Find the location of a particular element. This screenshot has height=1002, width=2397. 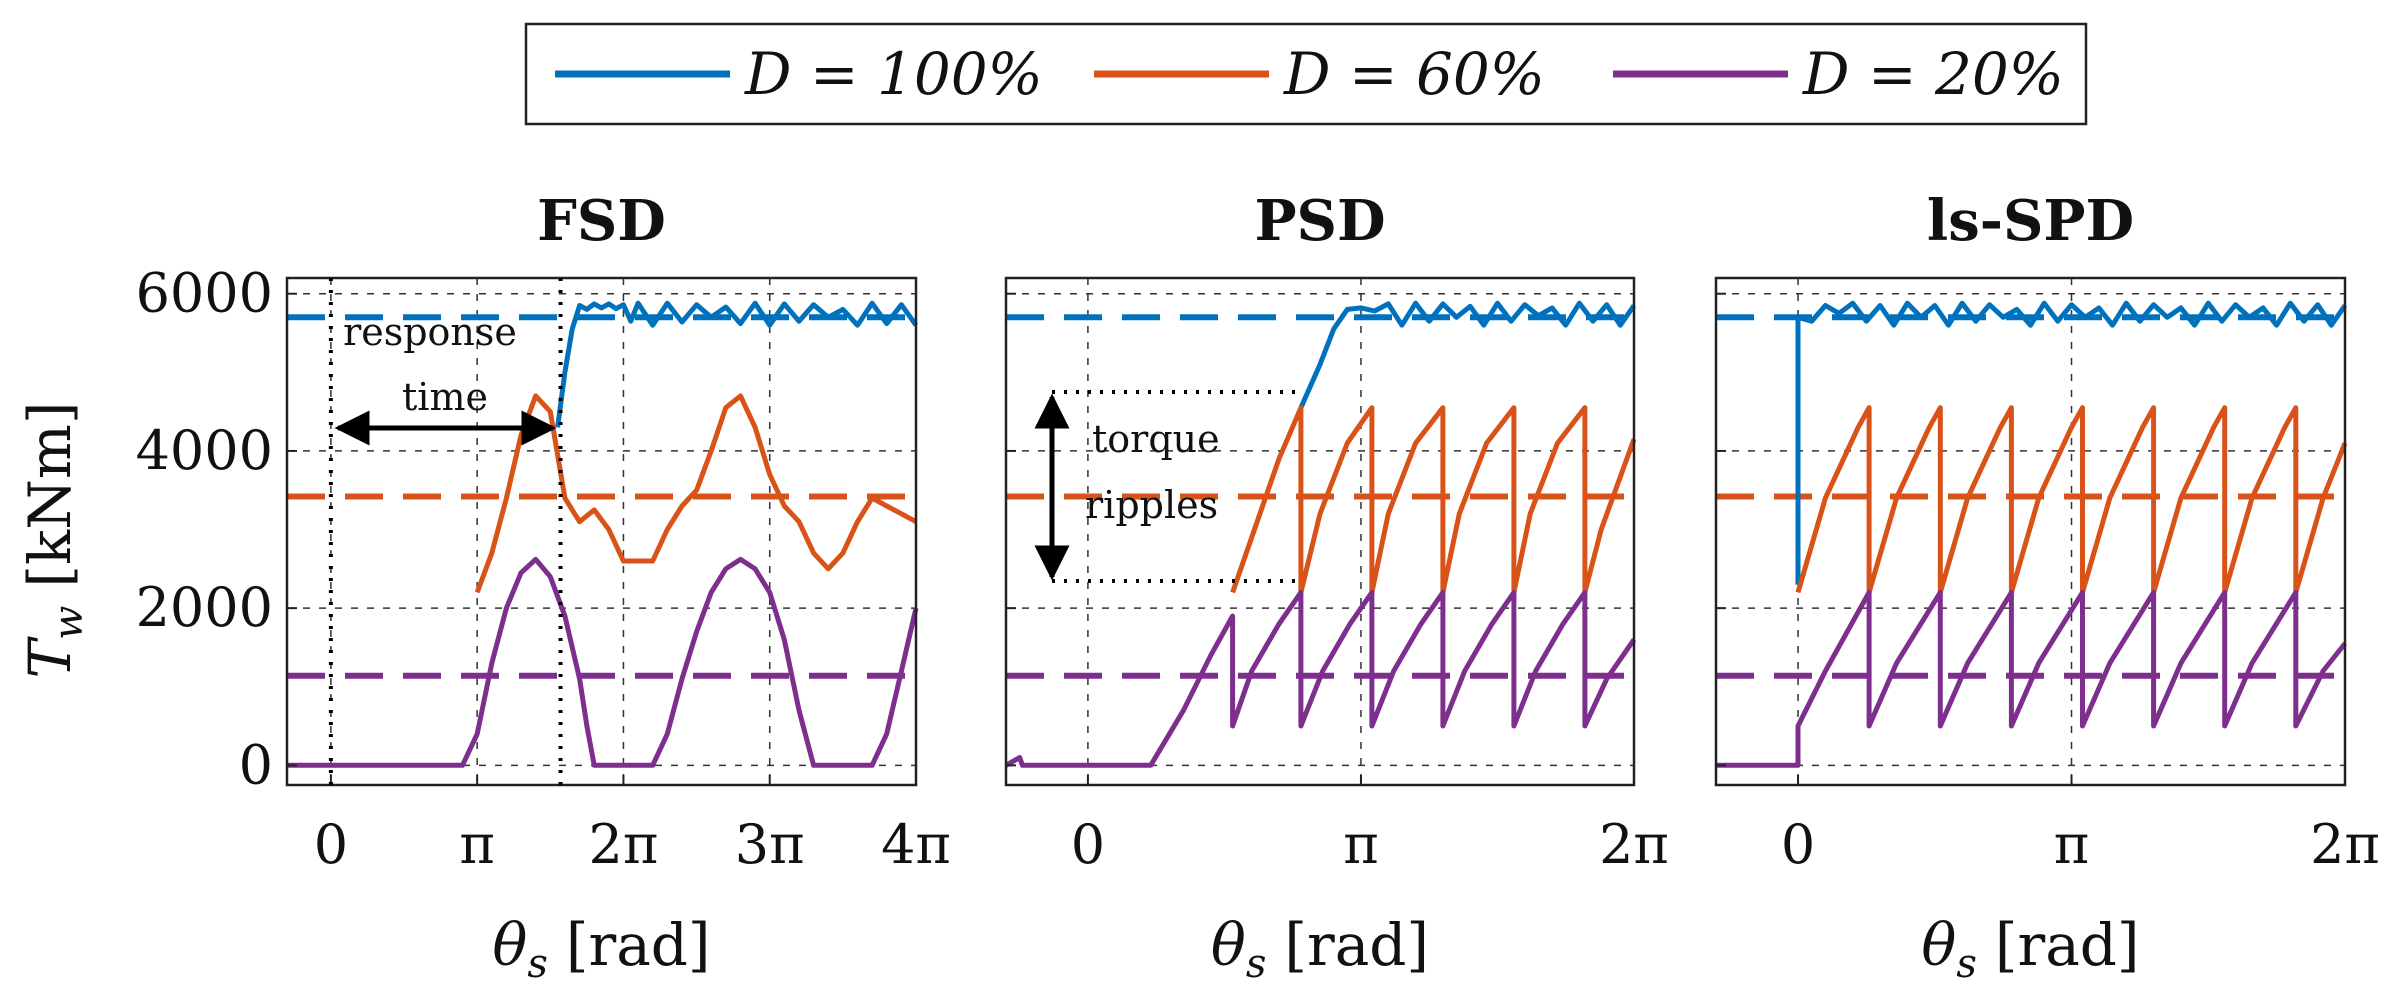

annotation-time-label: time is located at coordinates (445, 397).